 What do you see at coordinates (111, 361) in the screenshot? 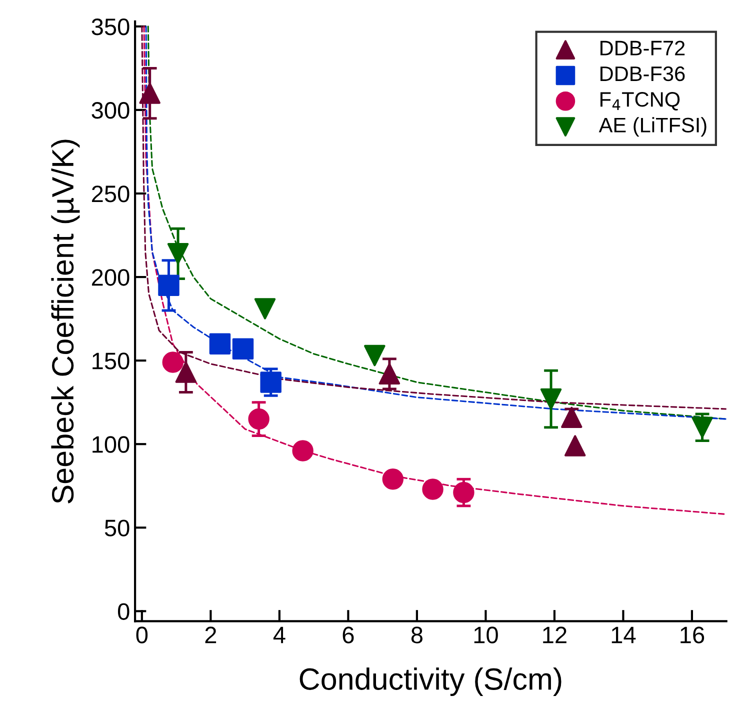
I see `y-tick-label: 150` at bounding box center [111, 361].